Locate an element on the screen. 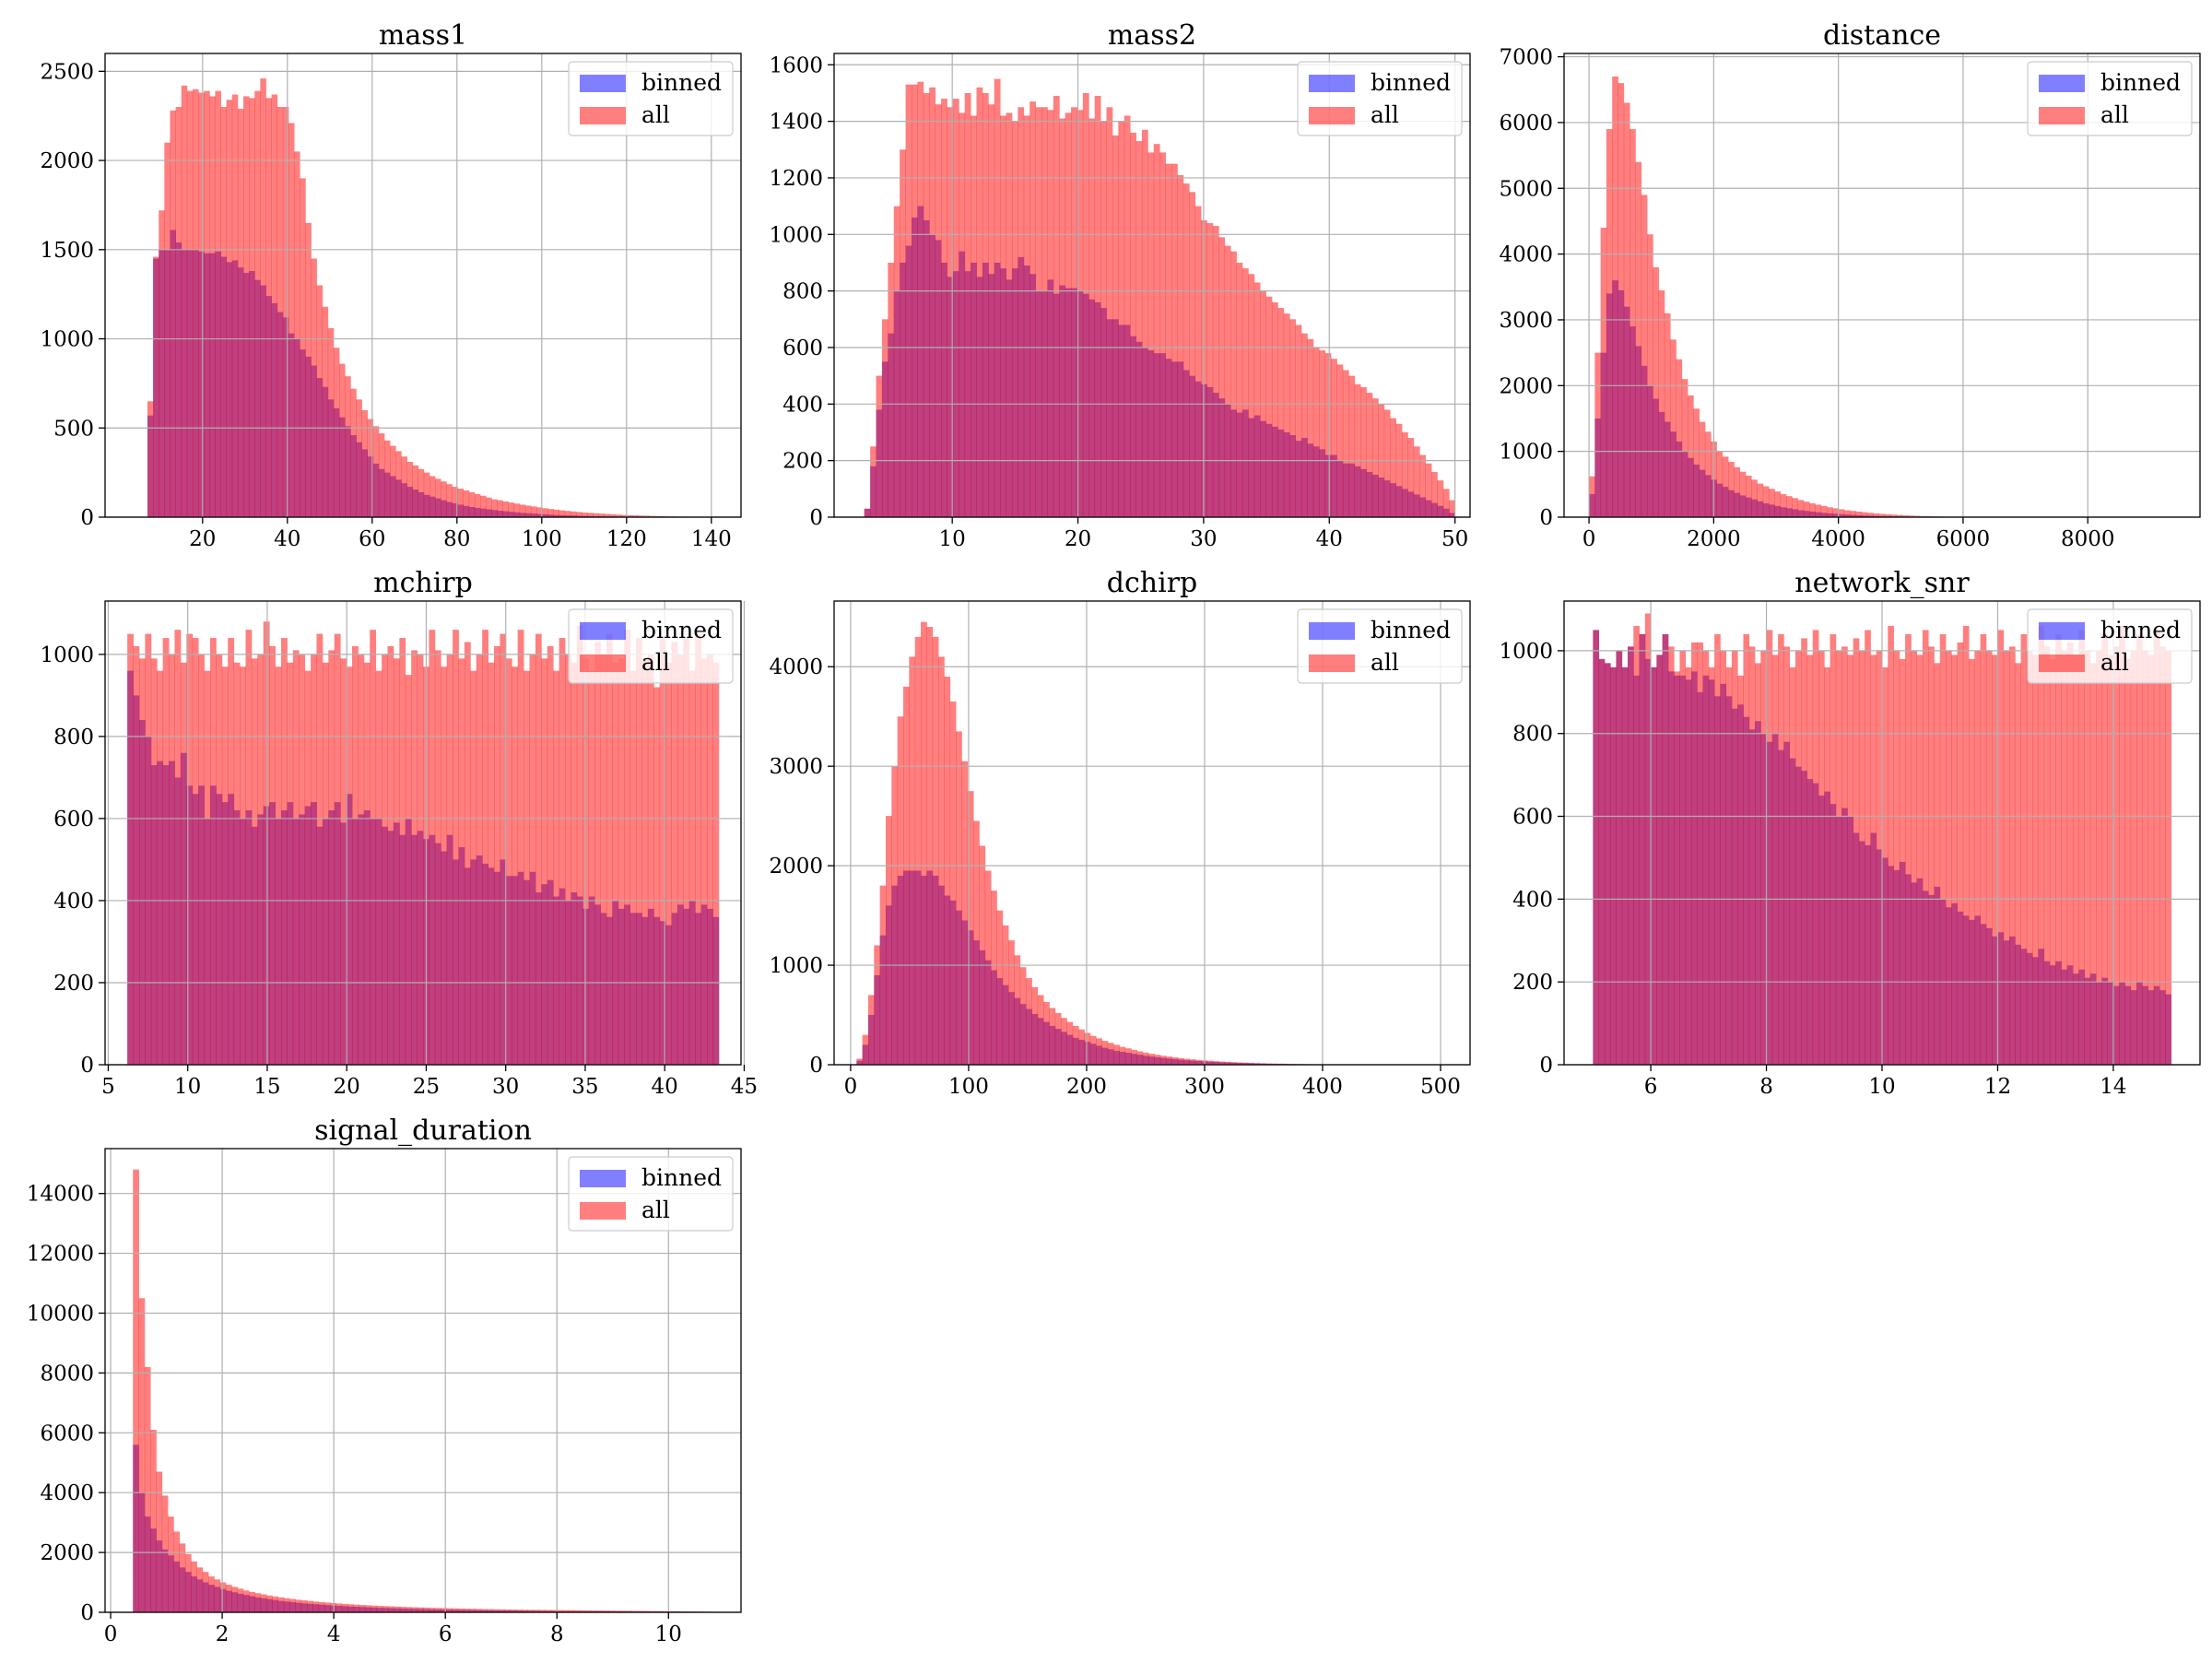 The height and width of the screenshot is (1663, 2212). chart-title: mass2 is located at coordinates (1152, 35).